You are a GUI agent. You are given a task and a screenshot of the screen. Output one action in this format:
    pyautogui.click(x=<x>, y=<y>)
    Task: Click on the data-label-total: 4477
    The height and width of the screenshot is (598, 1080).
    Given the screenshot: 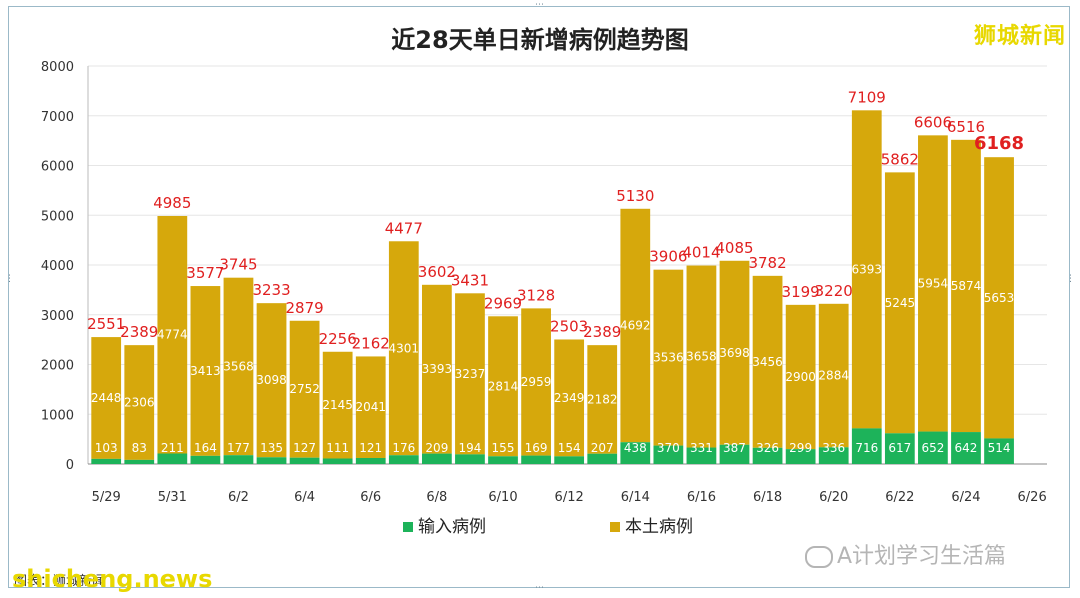 What is the action you would take?
    pyautogui.click(x=404, y=228)
    